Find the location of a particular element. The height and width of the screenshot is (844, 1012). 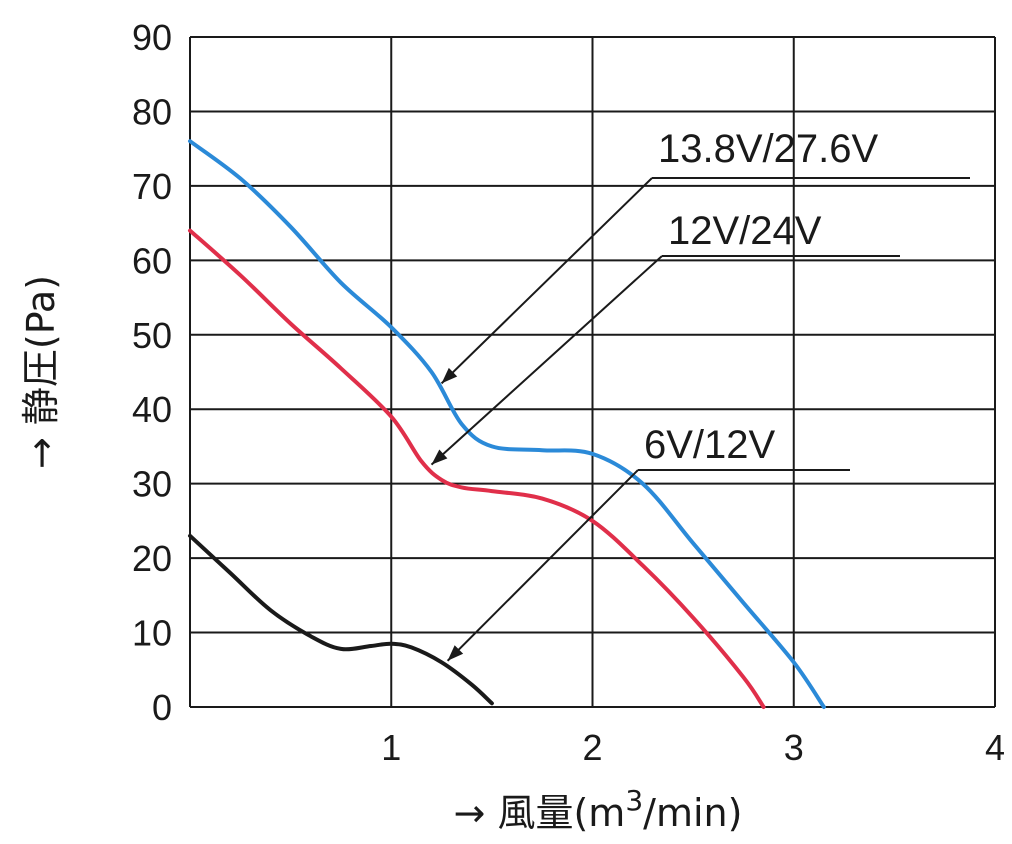

y-tick-label-9: 90 is located at coordinates (152, 37).